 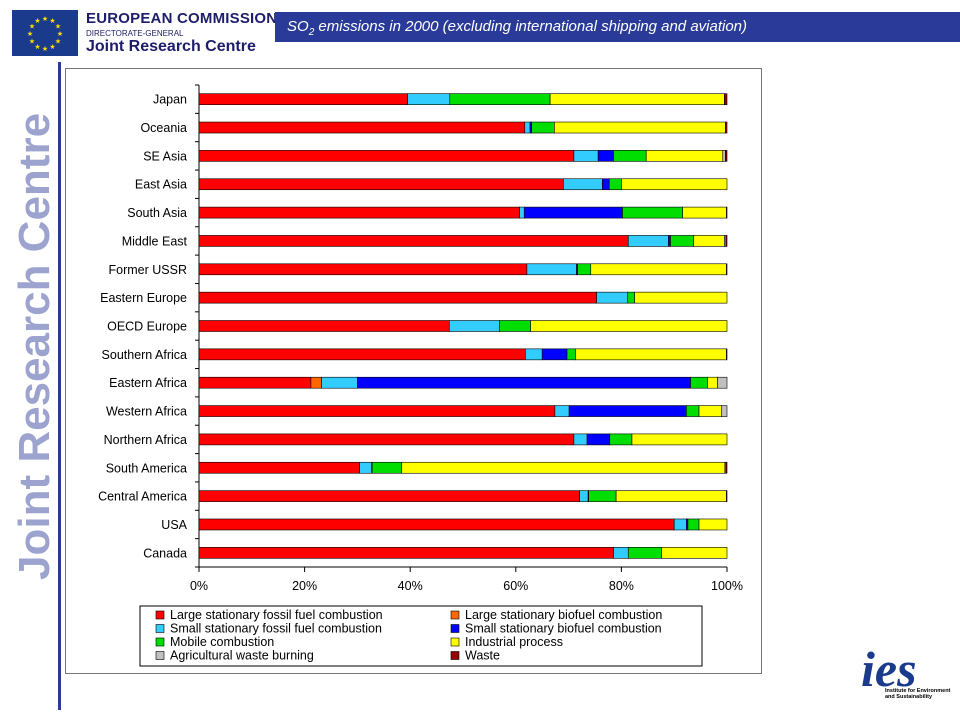 What do you see at coordinates (410, 586) in the screenshot?
I see `x-tick-label: 40%` at bounding box center [410, 586].